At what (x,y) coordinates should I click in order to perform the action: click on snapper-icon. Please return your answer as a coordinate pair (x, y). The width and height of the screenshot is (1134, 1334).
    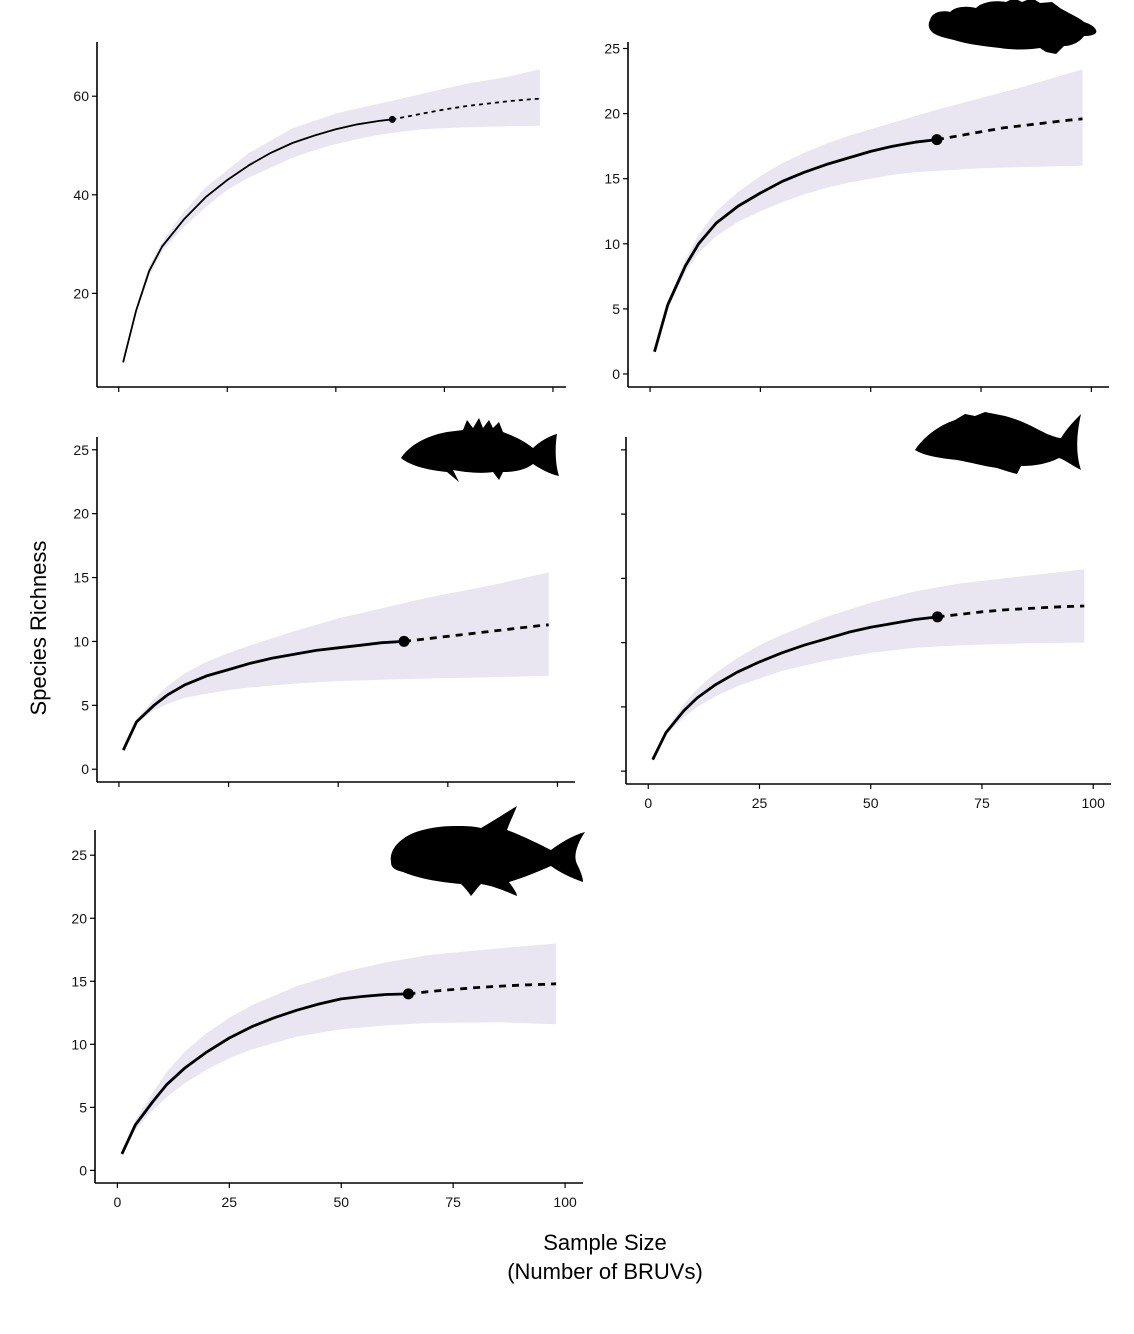
    Looking at the image, I should click on (480, 450).